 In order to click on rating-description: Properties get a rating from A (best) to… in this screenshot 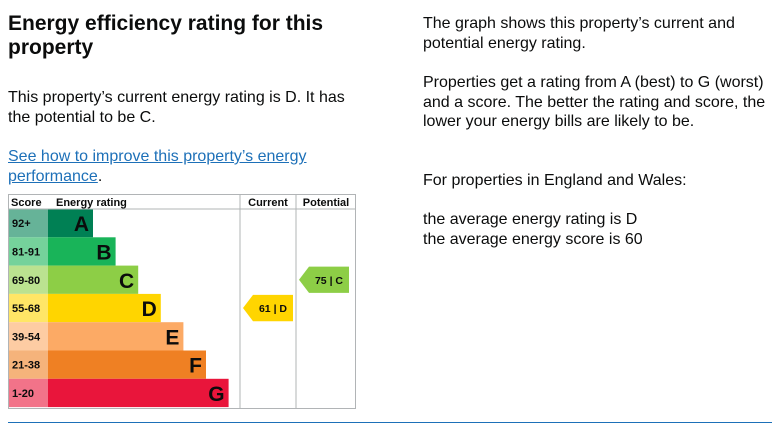, I will do `click(594, 102)`.